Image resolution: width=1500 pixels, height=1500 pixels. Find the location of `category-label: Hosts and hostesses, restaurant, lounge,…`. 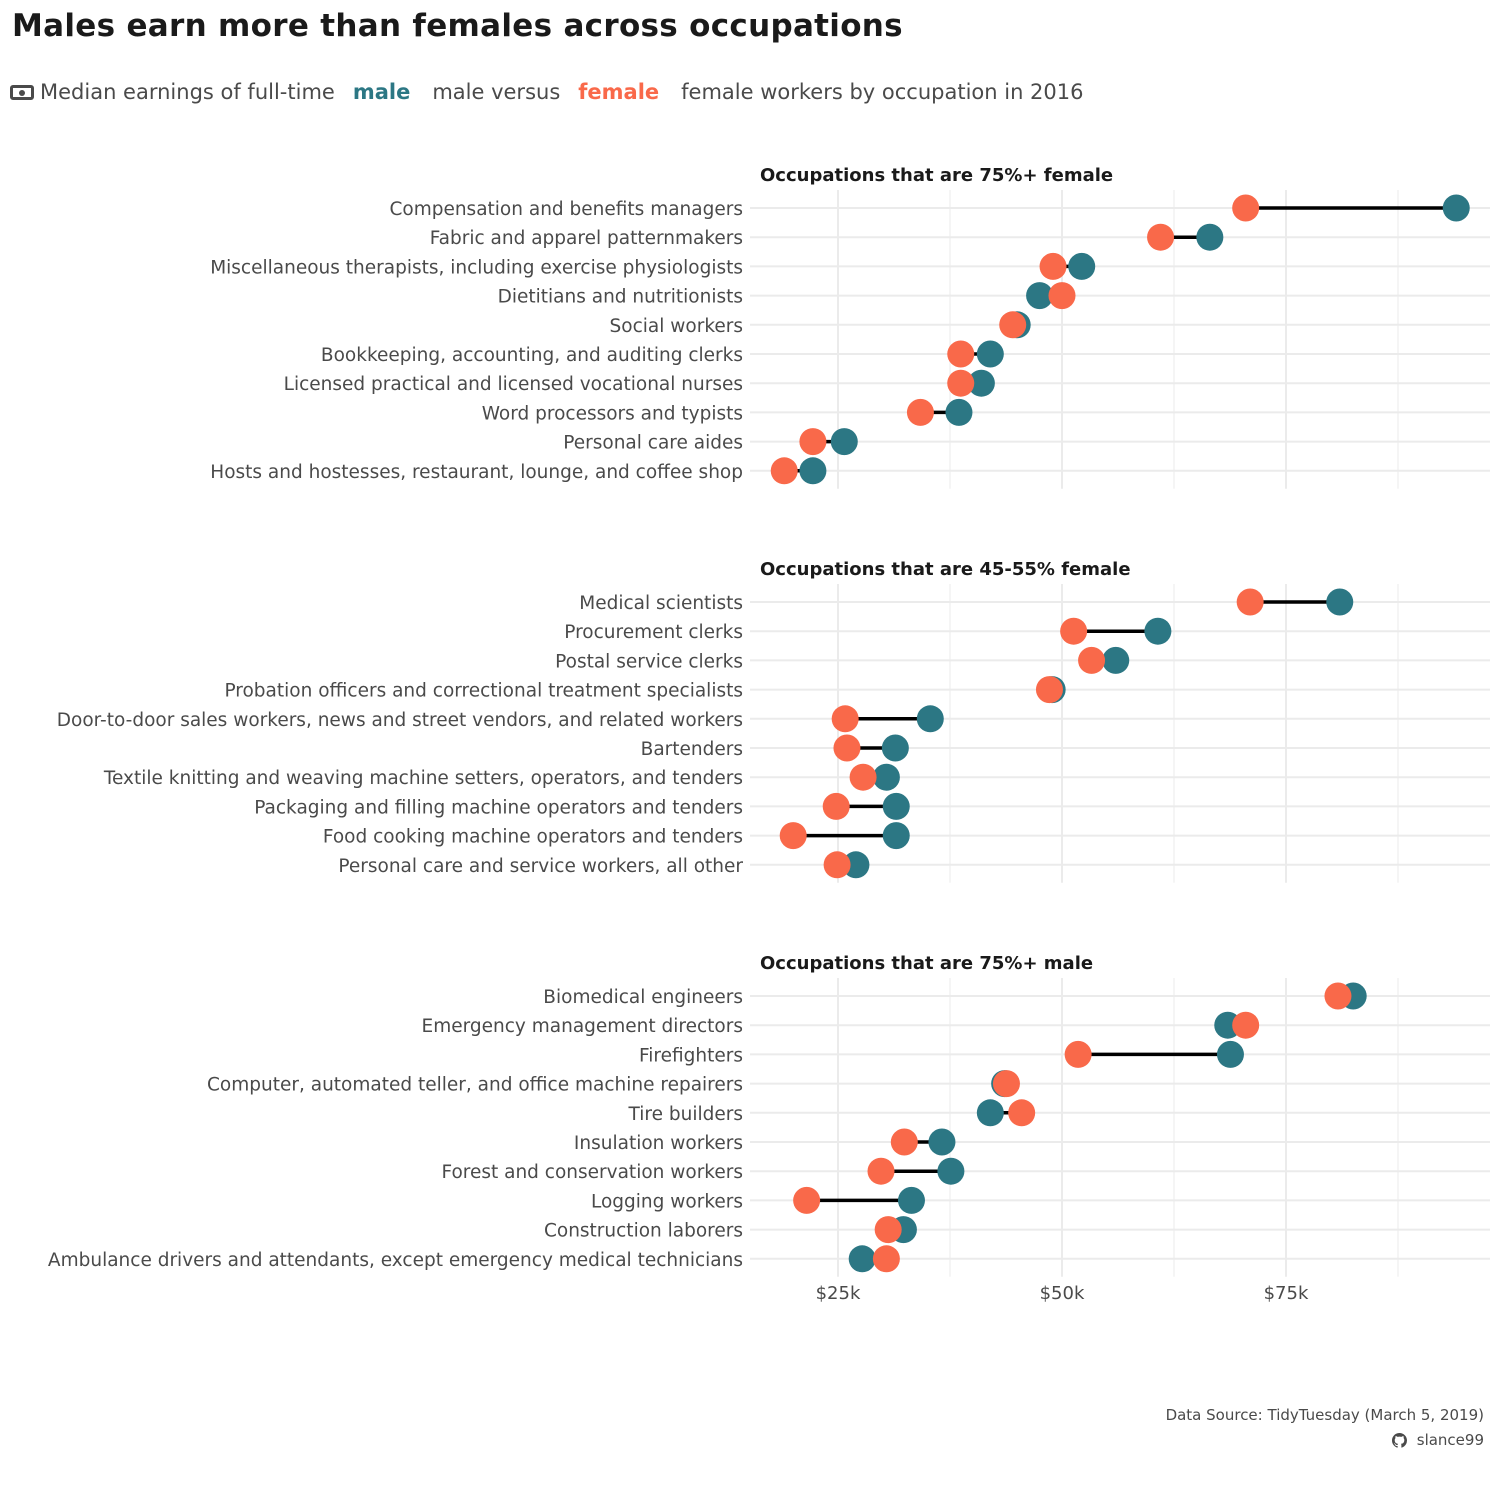

category-label: Hosts and hostesses, restaurant, lounge,… is located at coordinates (476, 472).